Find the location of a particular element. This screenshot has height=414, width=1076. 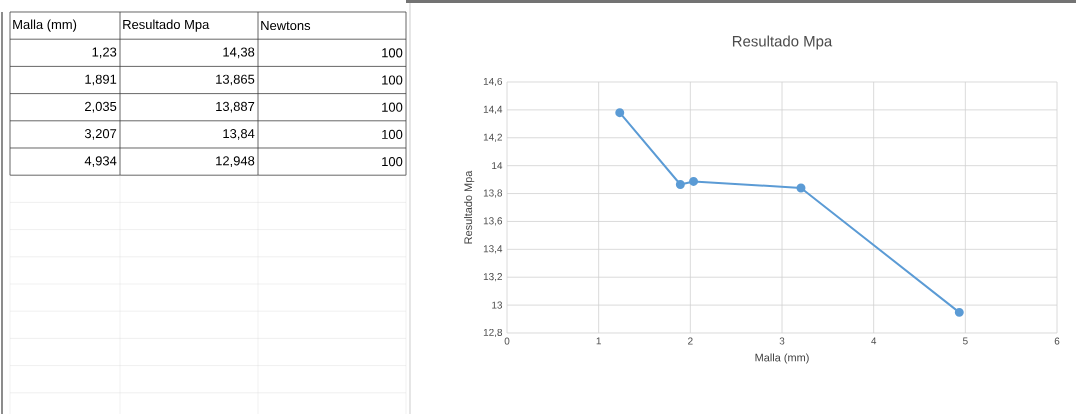

text: 13,887 is located at coordinates (235, 107).